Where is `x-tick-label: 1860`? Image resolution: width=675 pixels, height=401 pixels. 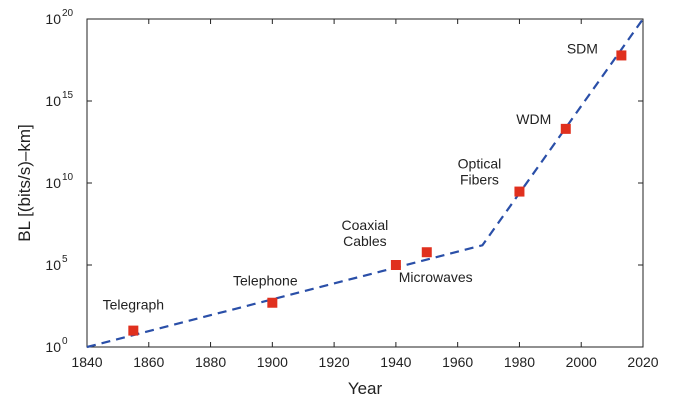 x-tick-label: 1860 is located at coordinates (148, 362).